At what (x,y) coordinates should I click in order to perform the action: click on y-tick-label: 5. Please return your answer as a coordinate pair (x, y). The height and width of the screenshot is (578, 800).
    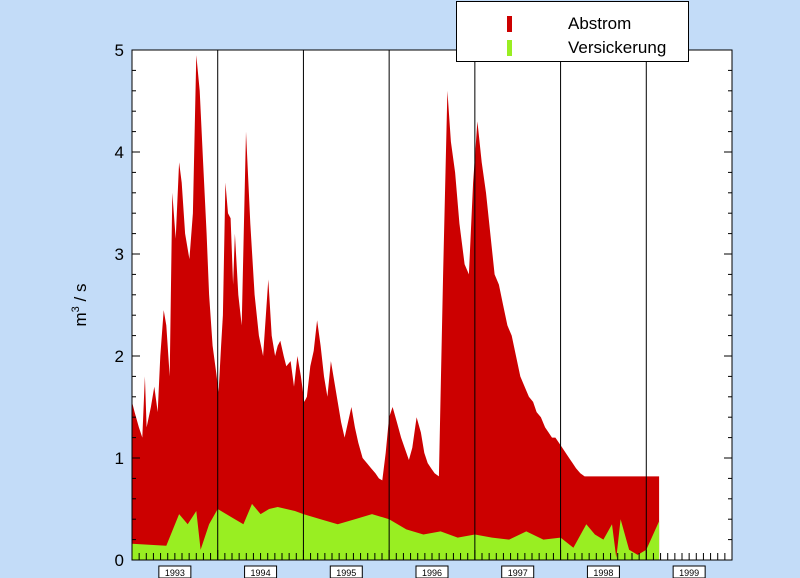
    Looking at the image, I should click on (119, 50).